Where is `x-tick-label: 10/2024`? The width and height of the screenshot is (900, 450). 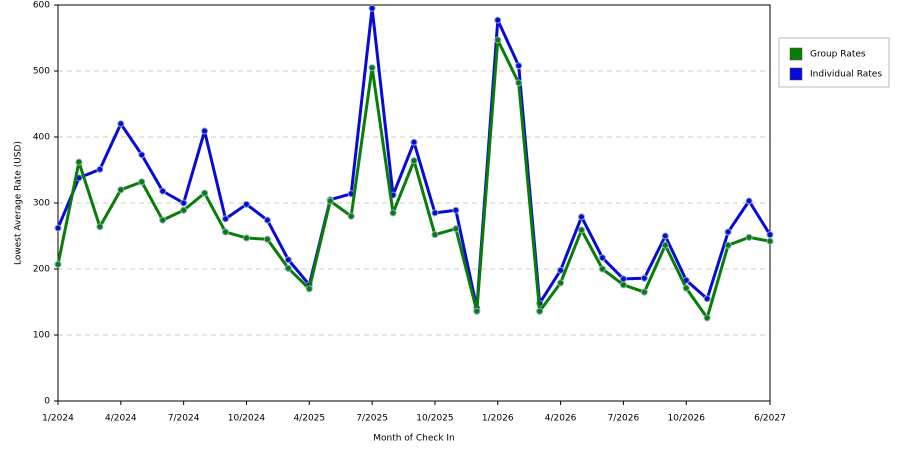
x-tick-label: 10/2024 is located at coordinates (247, 419).